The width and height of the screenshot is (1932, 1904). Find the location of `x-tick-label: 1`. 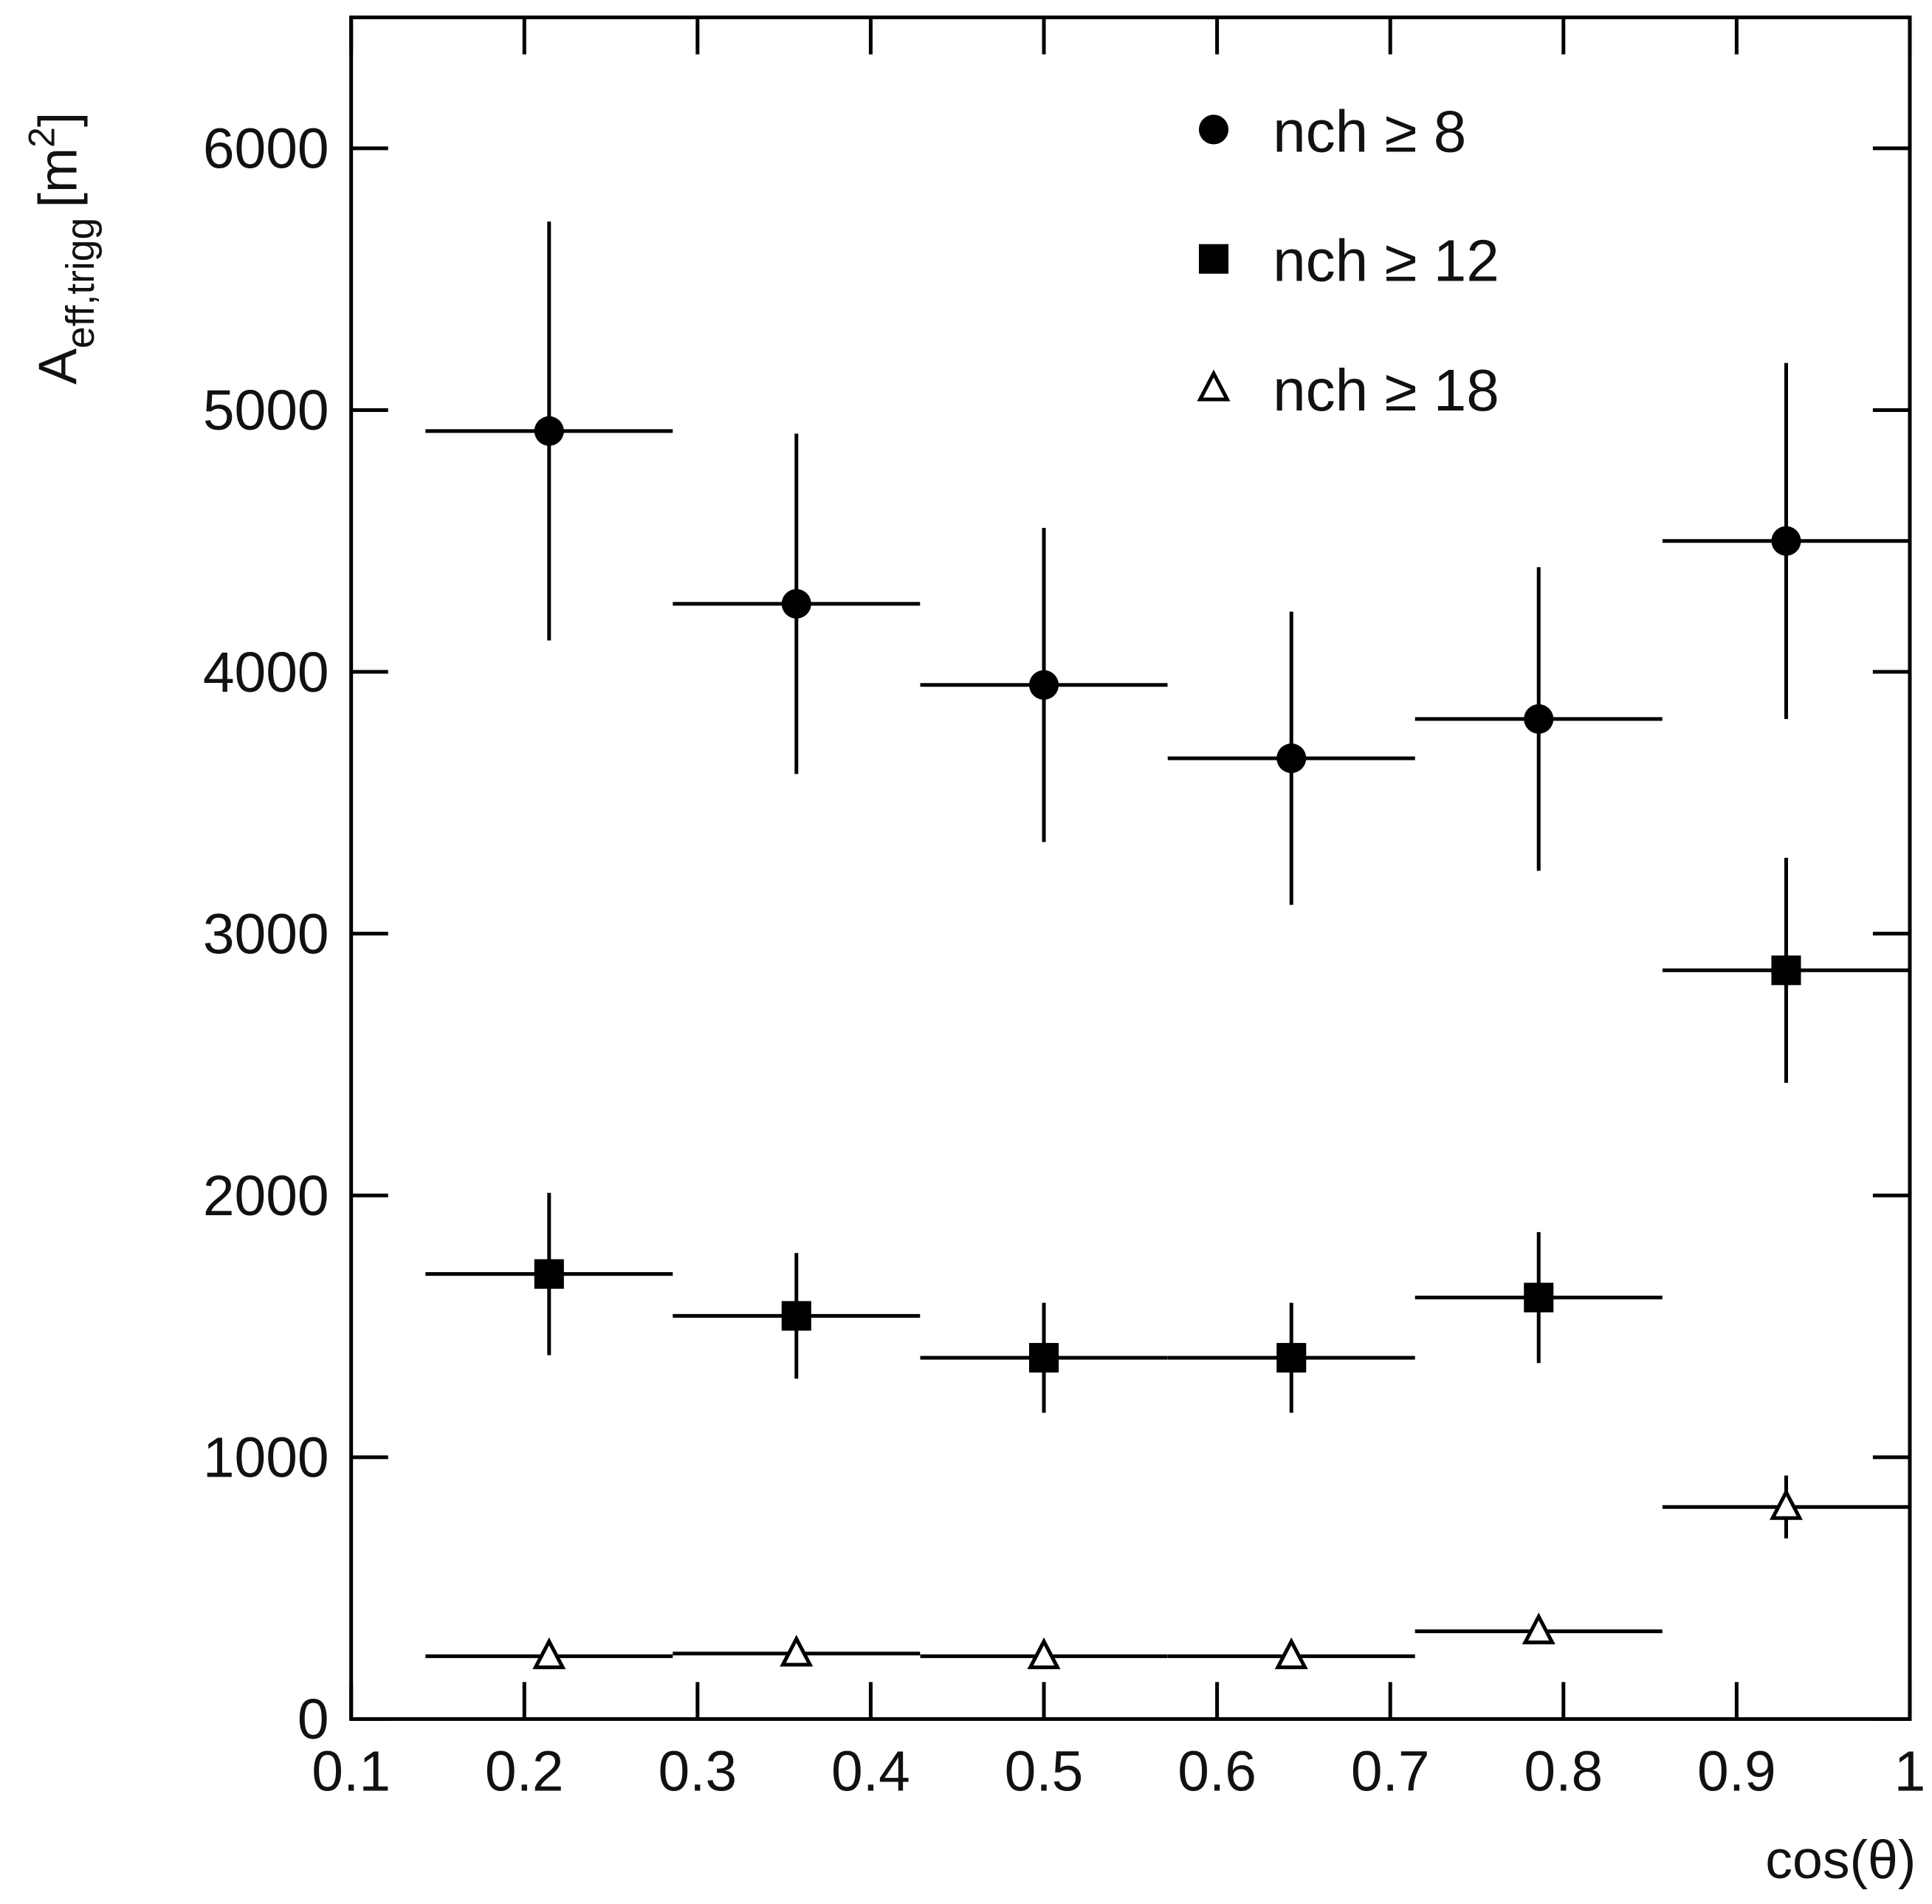

x-tick-label: 1 is located at coordinates (1910, 1772).